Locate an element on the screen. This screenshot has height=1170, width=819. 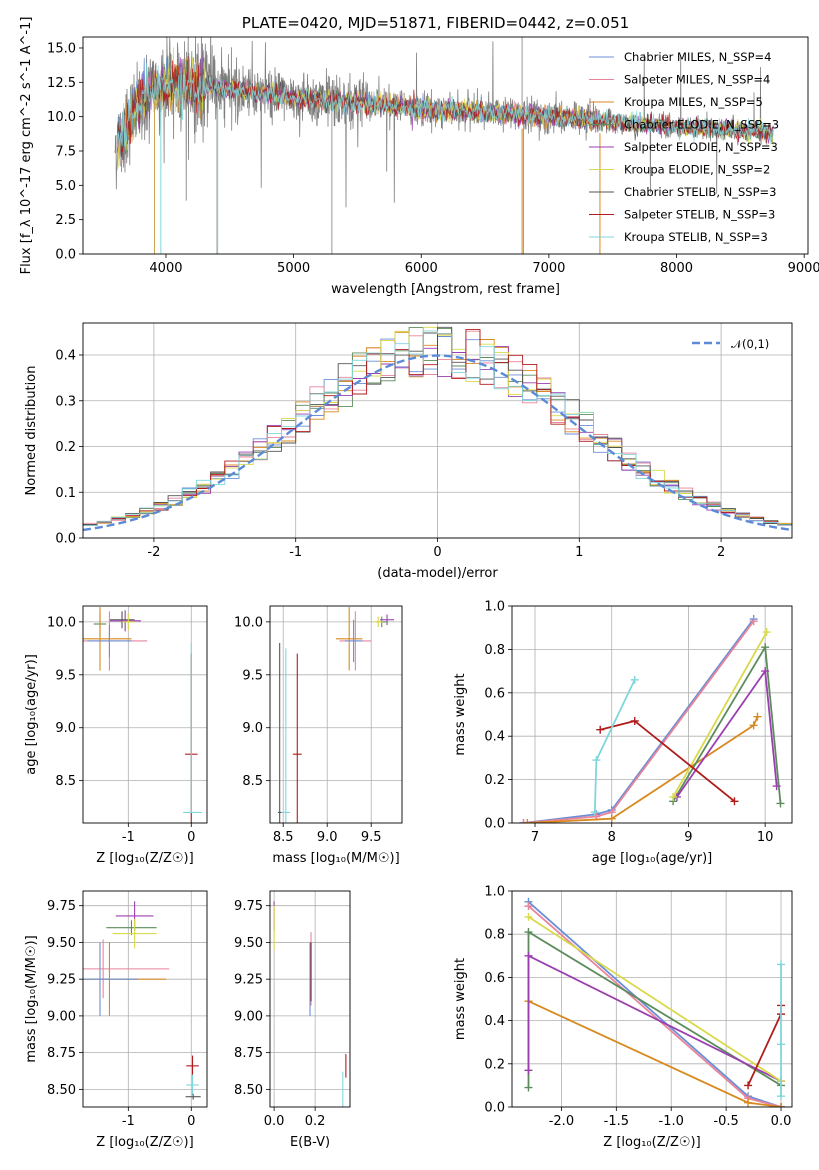
y-axis-label: Flux [f_λ 10^-17 erg cm^-2 s^-1 A^-1] is located at coordinates (26, 146).